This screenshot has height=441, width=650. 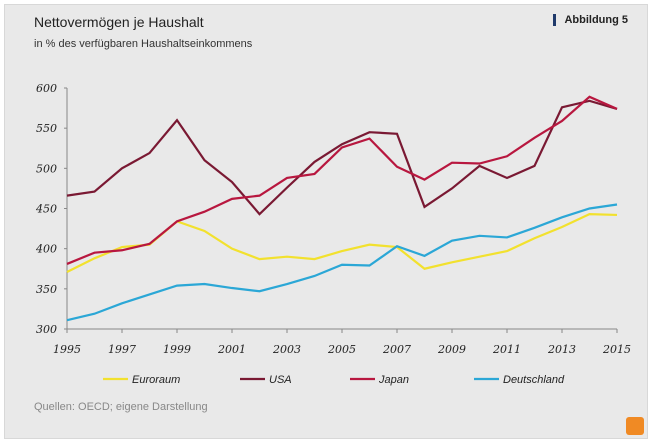 I want to click on x-tick-label: 1999, so click(x=177, y=349).